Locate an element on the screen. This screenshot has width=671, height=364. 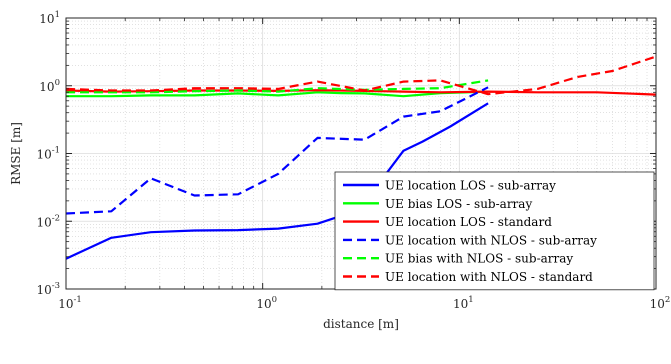
x-tick-label: 10⁰ is located at coordinates (266, 303).